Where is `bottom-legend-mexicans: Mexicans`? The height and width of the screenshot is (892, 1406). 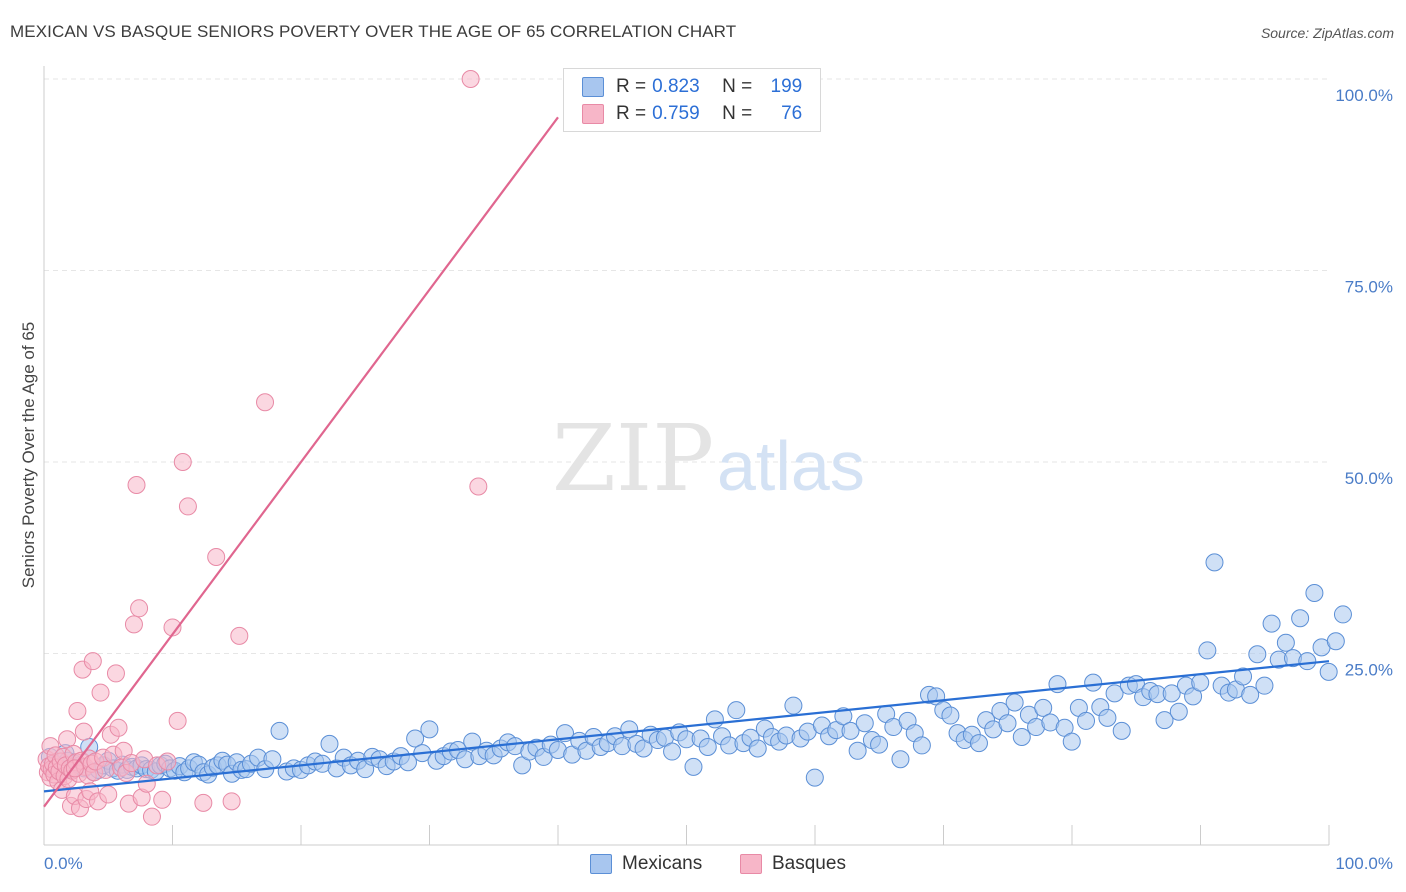
bottom-legend-mexicans: Mexicans is located at coordinates (646, 864).